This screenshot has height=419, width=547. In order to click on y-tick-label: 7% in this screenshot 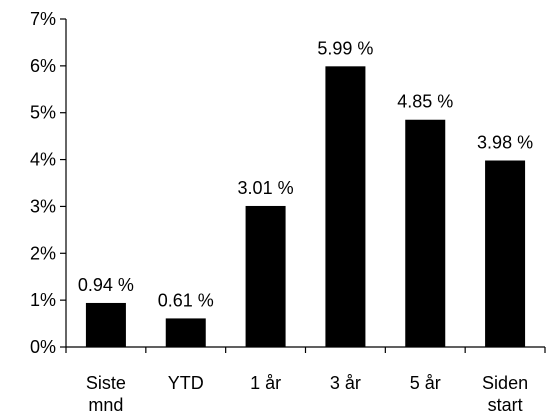, I will do `click(43, 19)`.